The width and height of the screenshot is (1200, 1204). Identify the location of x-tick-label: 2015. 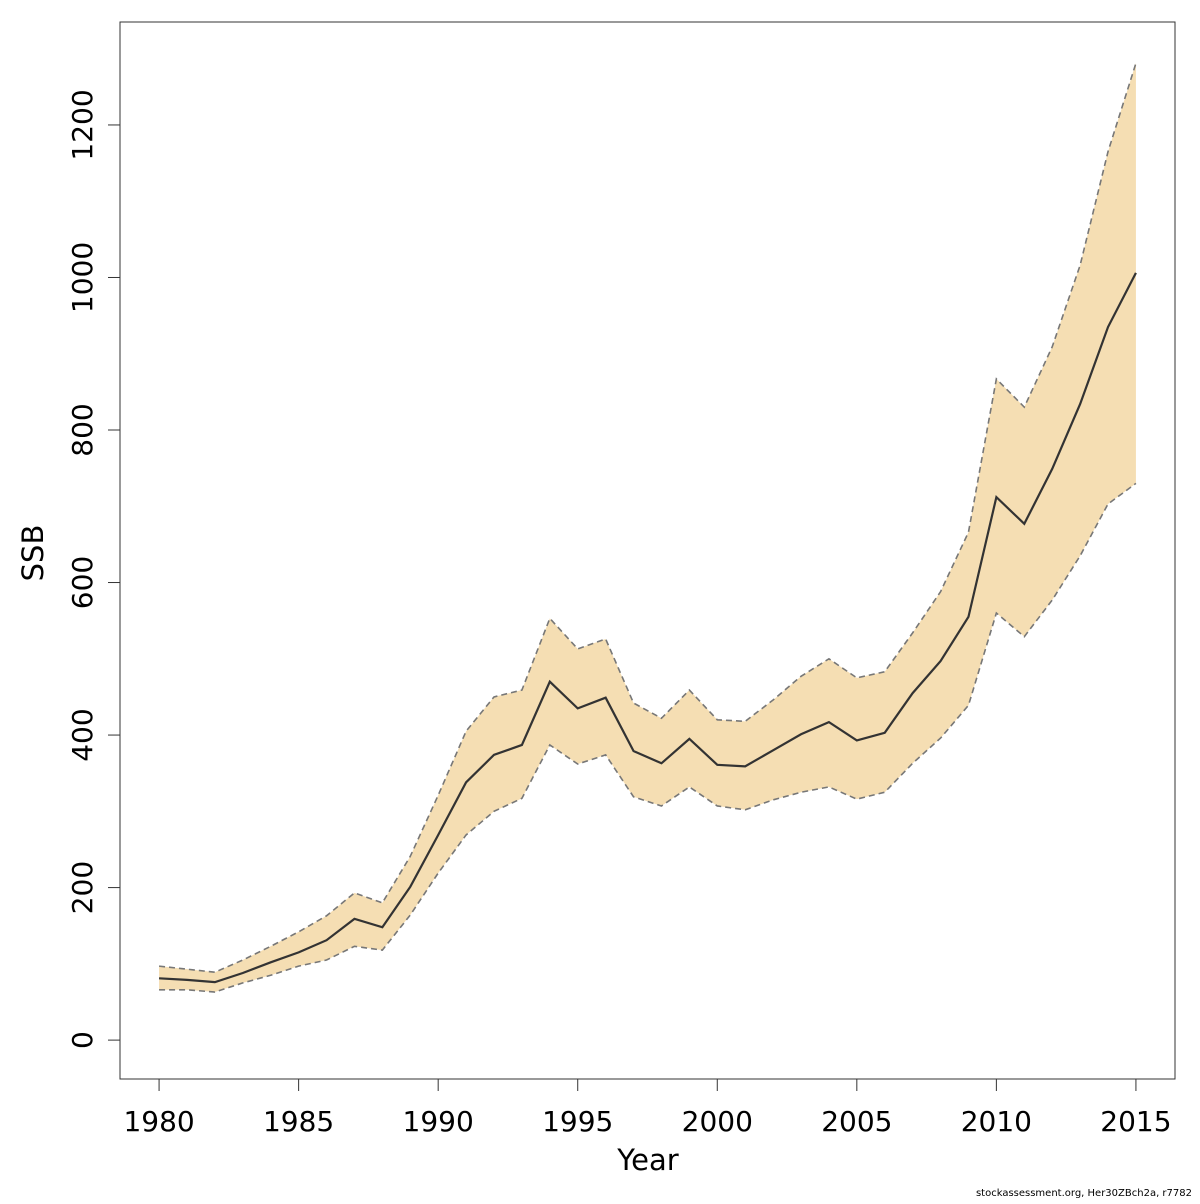
(1135, 1121).